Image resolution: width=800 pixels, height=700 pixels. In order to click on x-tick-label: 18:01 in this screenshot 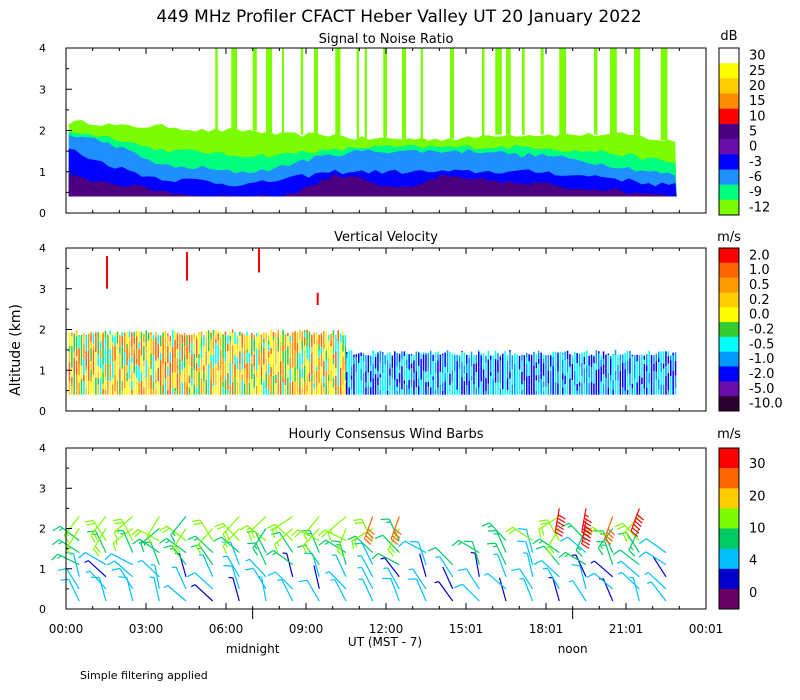, I will do `click(546, 629)`.